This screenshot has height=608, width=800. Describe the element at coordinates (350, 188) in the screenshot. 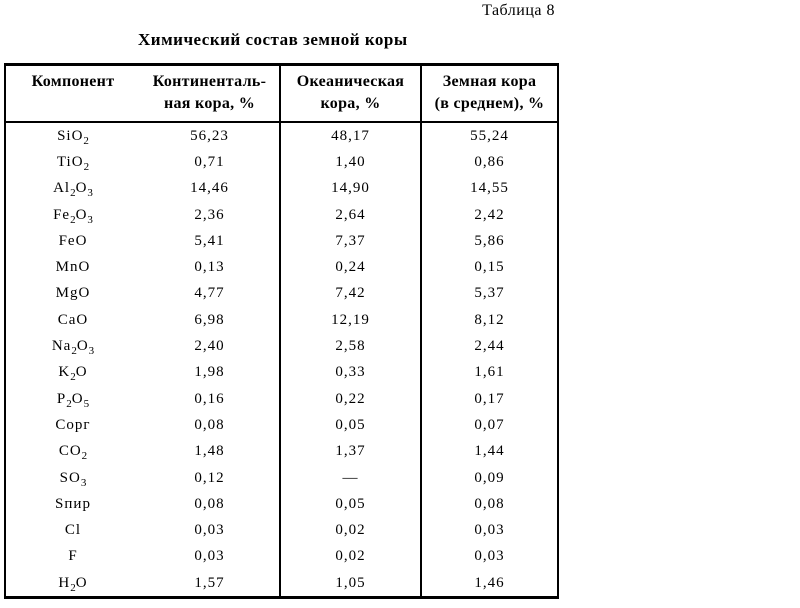

I see `value-cell: 14,90` at that location.